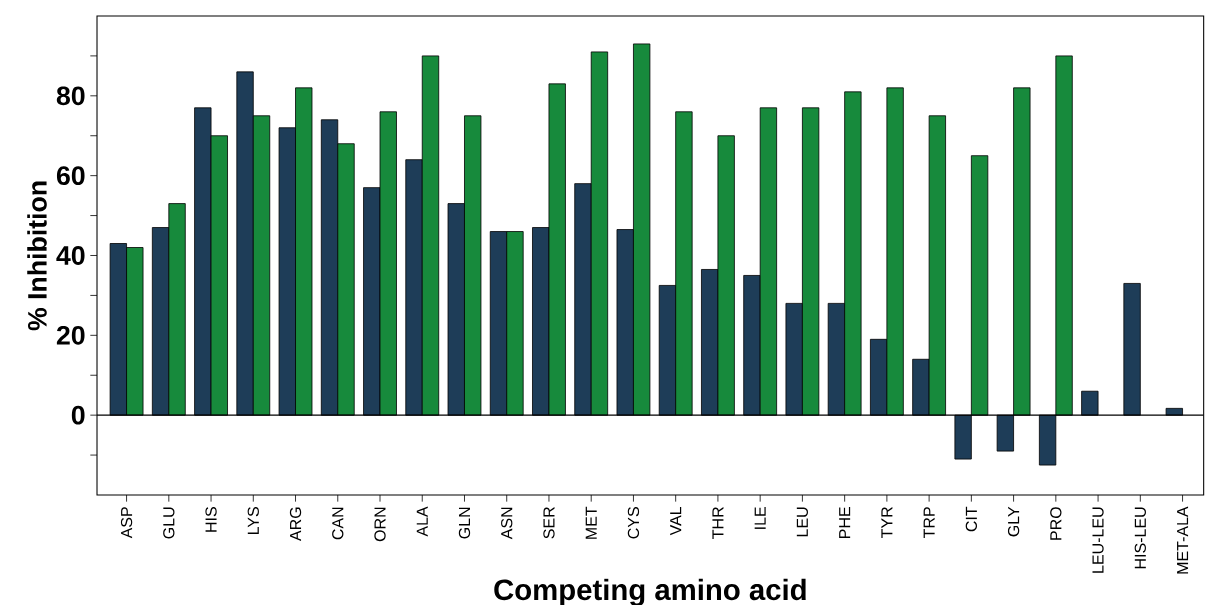 Image resolution: width=1206 pixels, height=605 pixels. I want to click on y-tick-label: 40, so click(70, 255).